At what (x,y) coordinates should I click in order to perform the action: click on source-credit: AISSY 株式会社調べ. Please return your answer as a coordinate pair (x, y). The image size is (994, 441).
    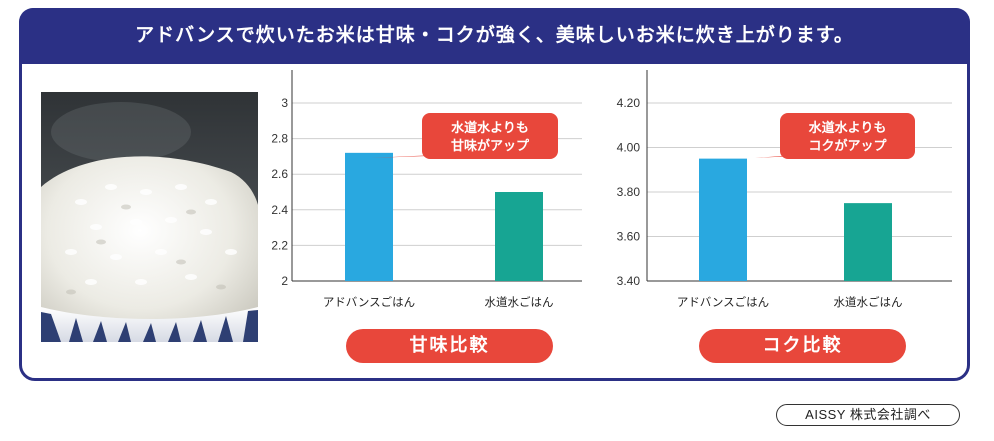
    Looking at the image, I should click on (868, 415).